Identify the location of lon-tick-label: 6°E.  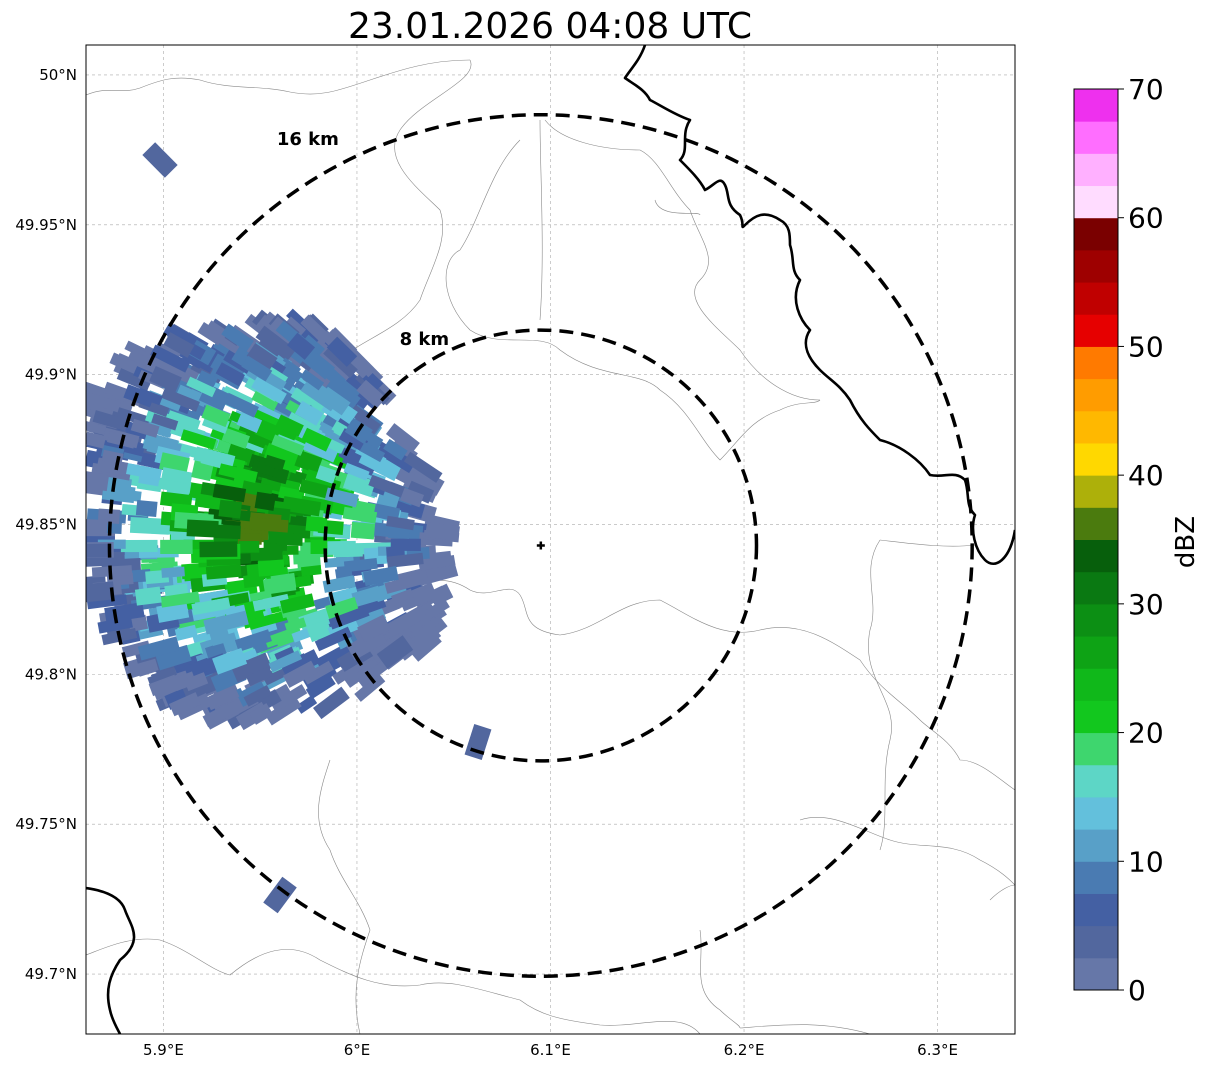
(357, 1050).